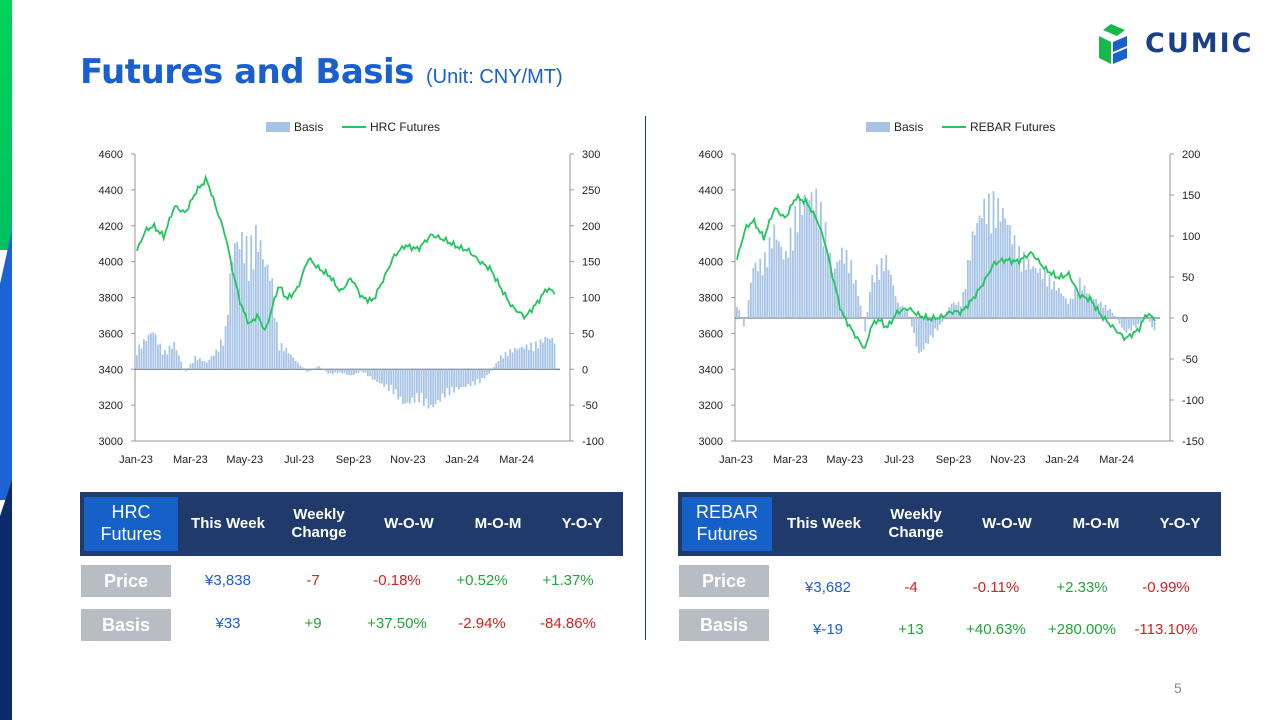 This screenshot has height=720, width=1280. Describe the element at coordinates (591, 263) in the screenshot. I see `hrc-y-right-tick-label: 150` at that location.